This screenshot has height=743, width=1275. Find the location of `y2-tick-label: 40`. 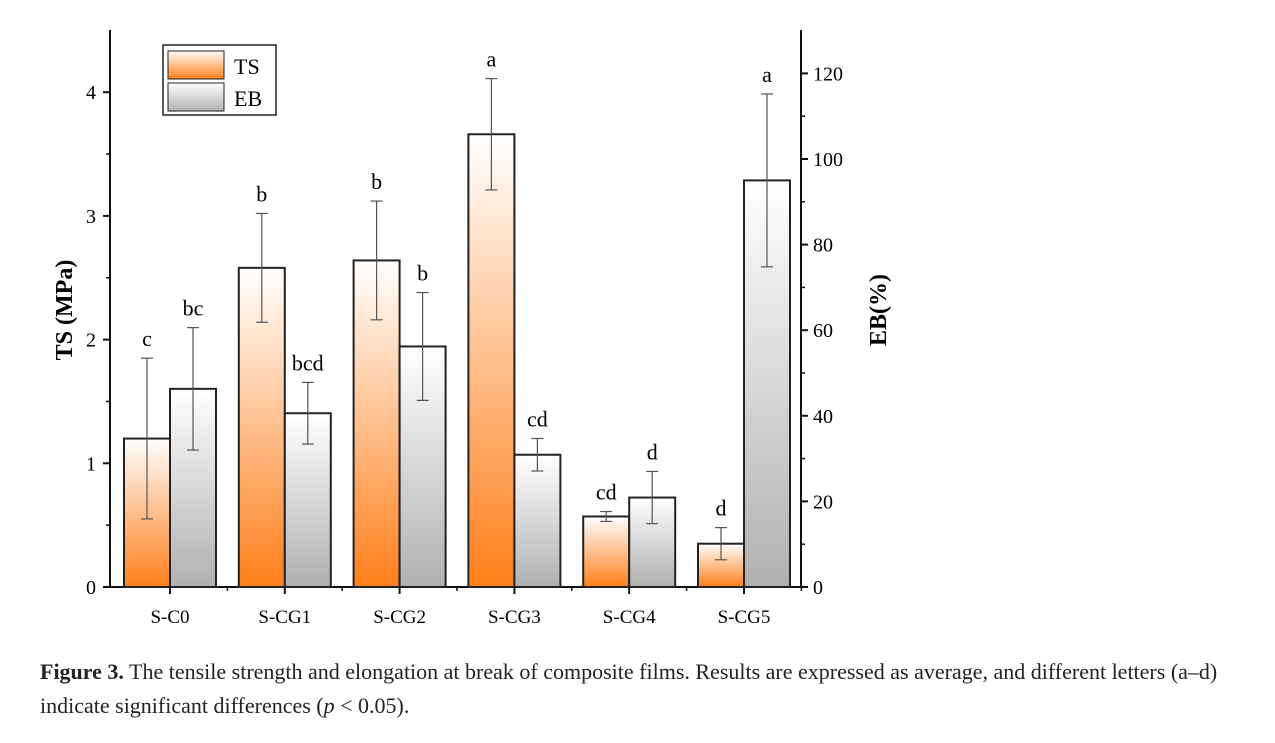

y2-tick-label: 40 is located at coordinates (823, 417).